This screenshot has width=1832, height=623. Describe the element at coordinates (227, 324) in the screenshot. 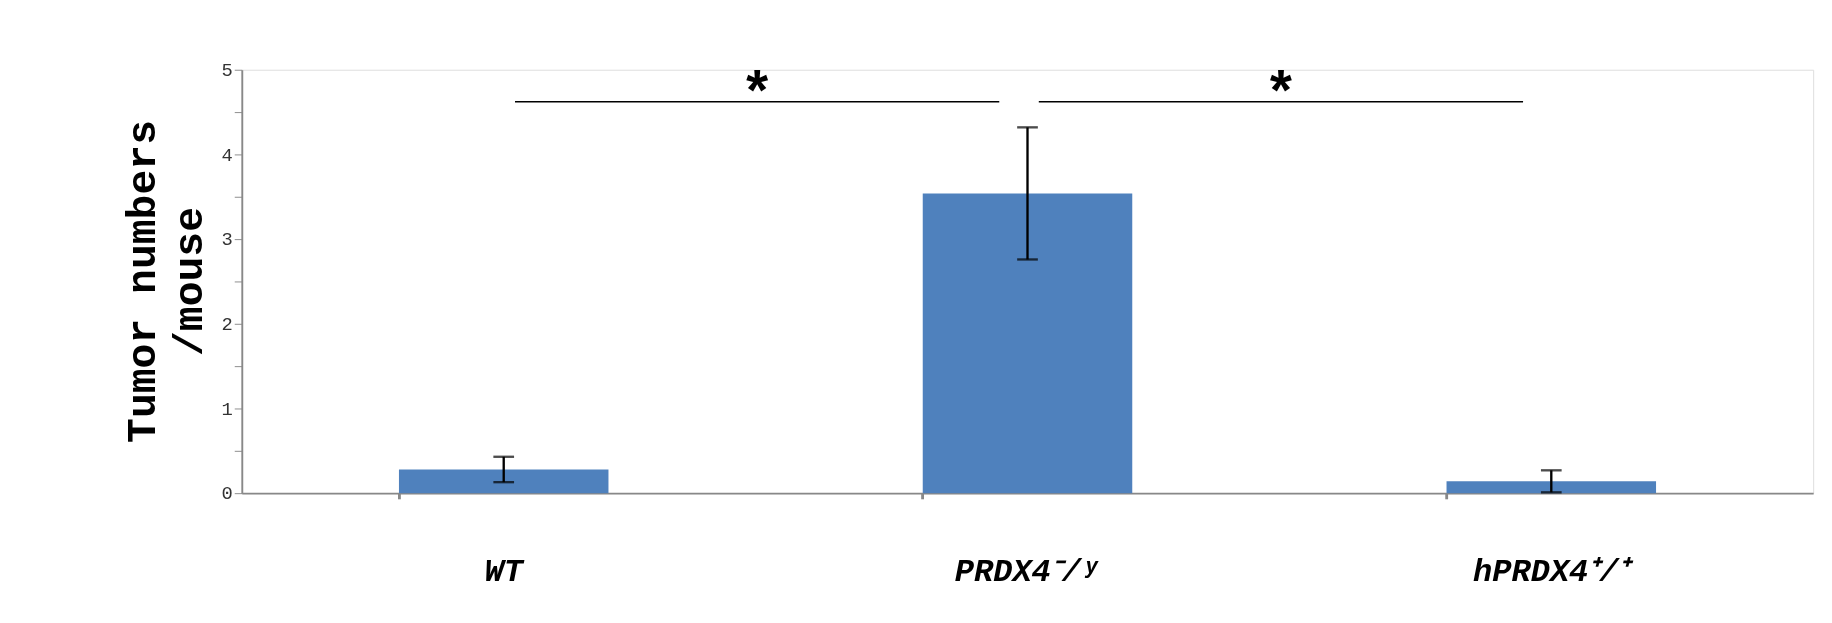

I see `y-tick-label: 2` at that location.